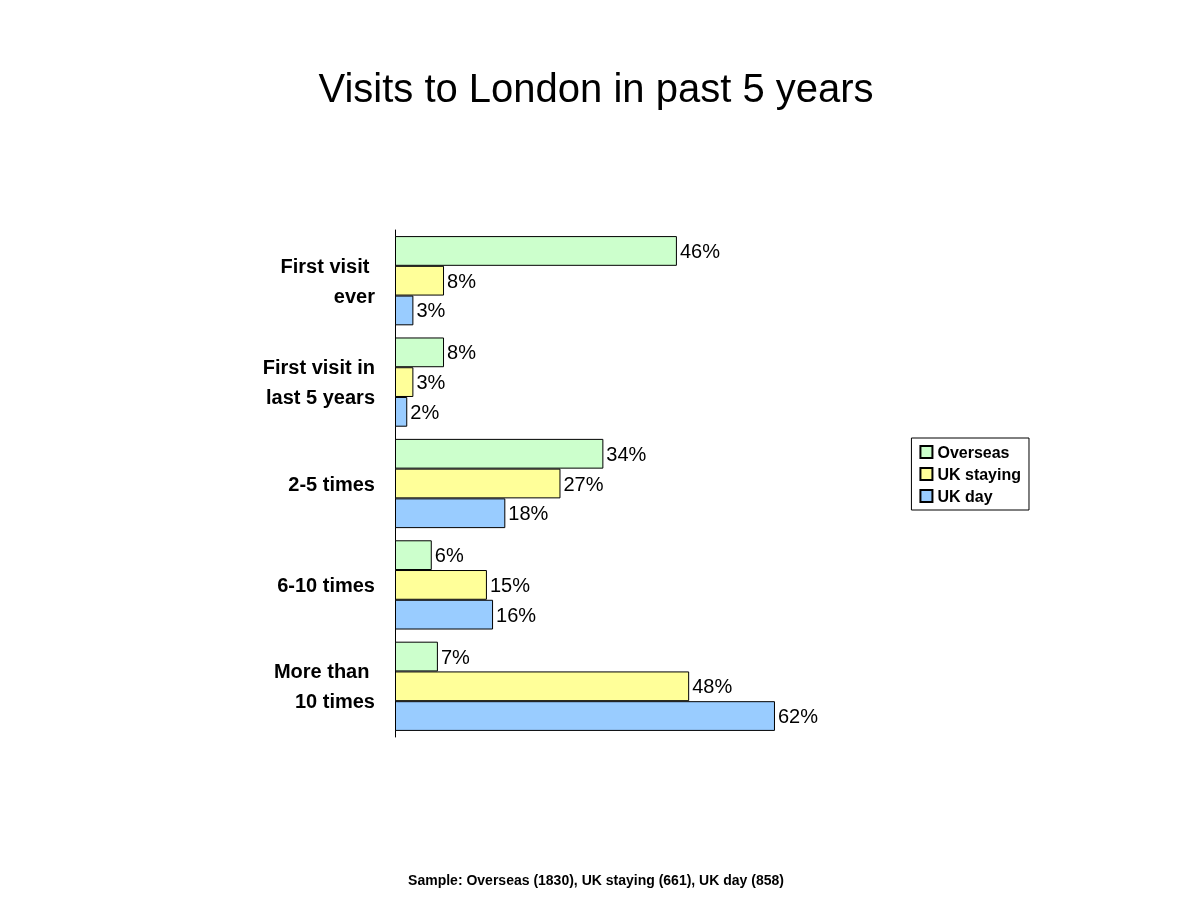  I want to click on data-label: 46%, so click(700, 250).